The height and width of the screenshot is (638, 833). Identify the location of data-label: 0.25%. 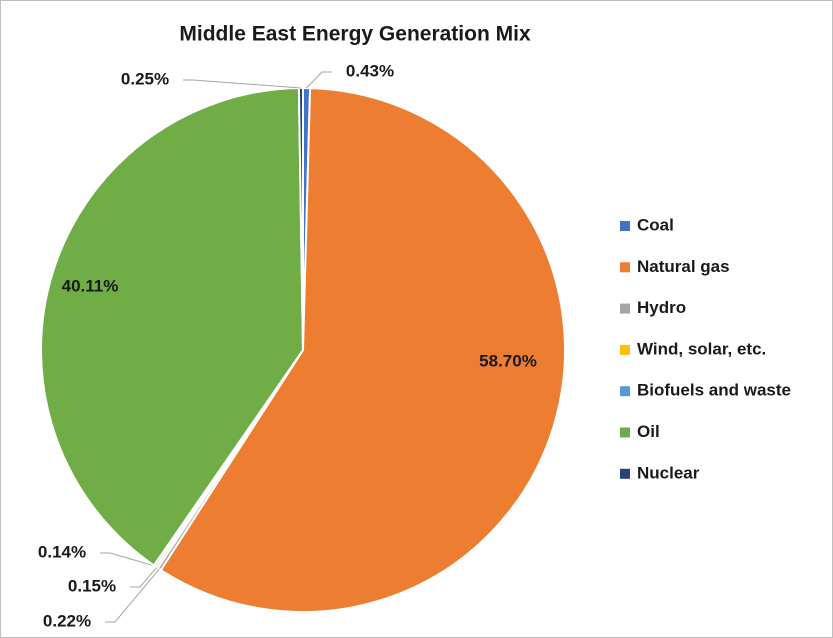
(145, 78).